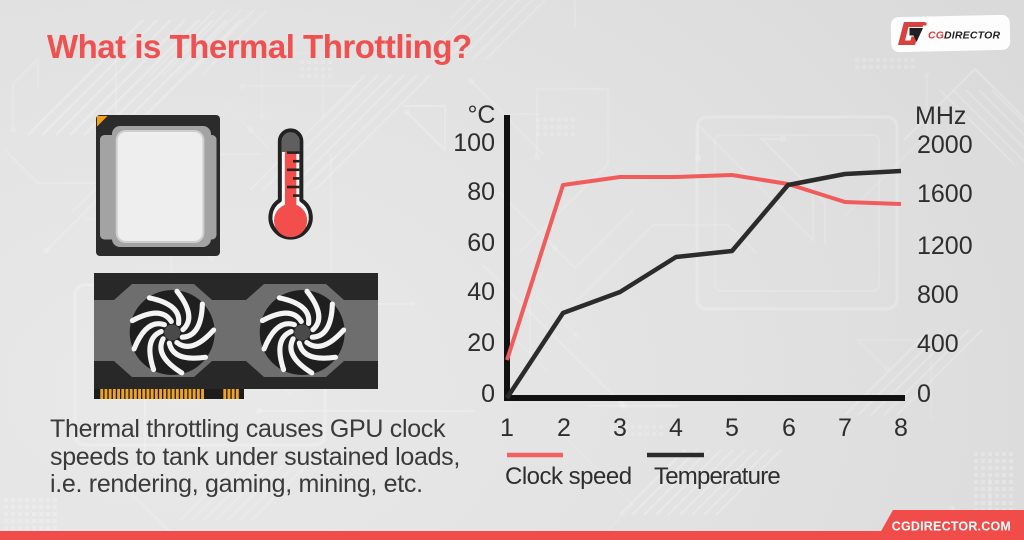 This screenshot has width=1024, height=540. I want to click on svg-text: MHz, so click(940, 116).